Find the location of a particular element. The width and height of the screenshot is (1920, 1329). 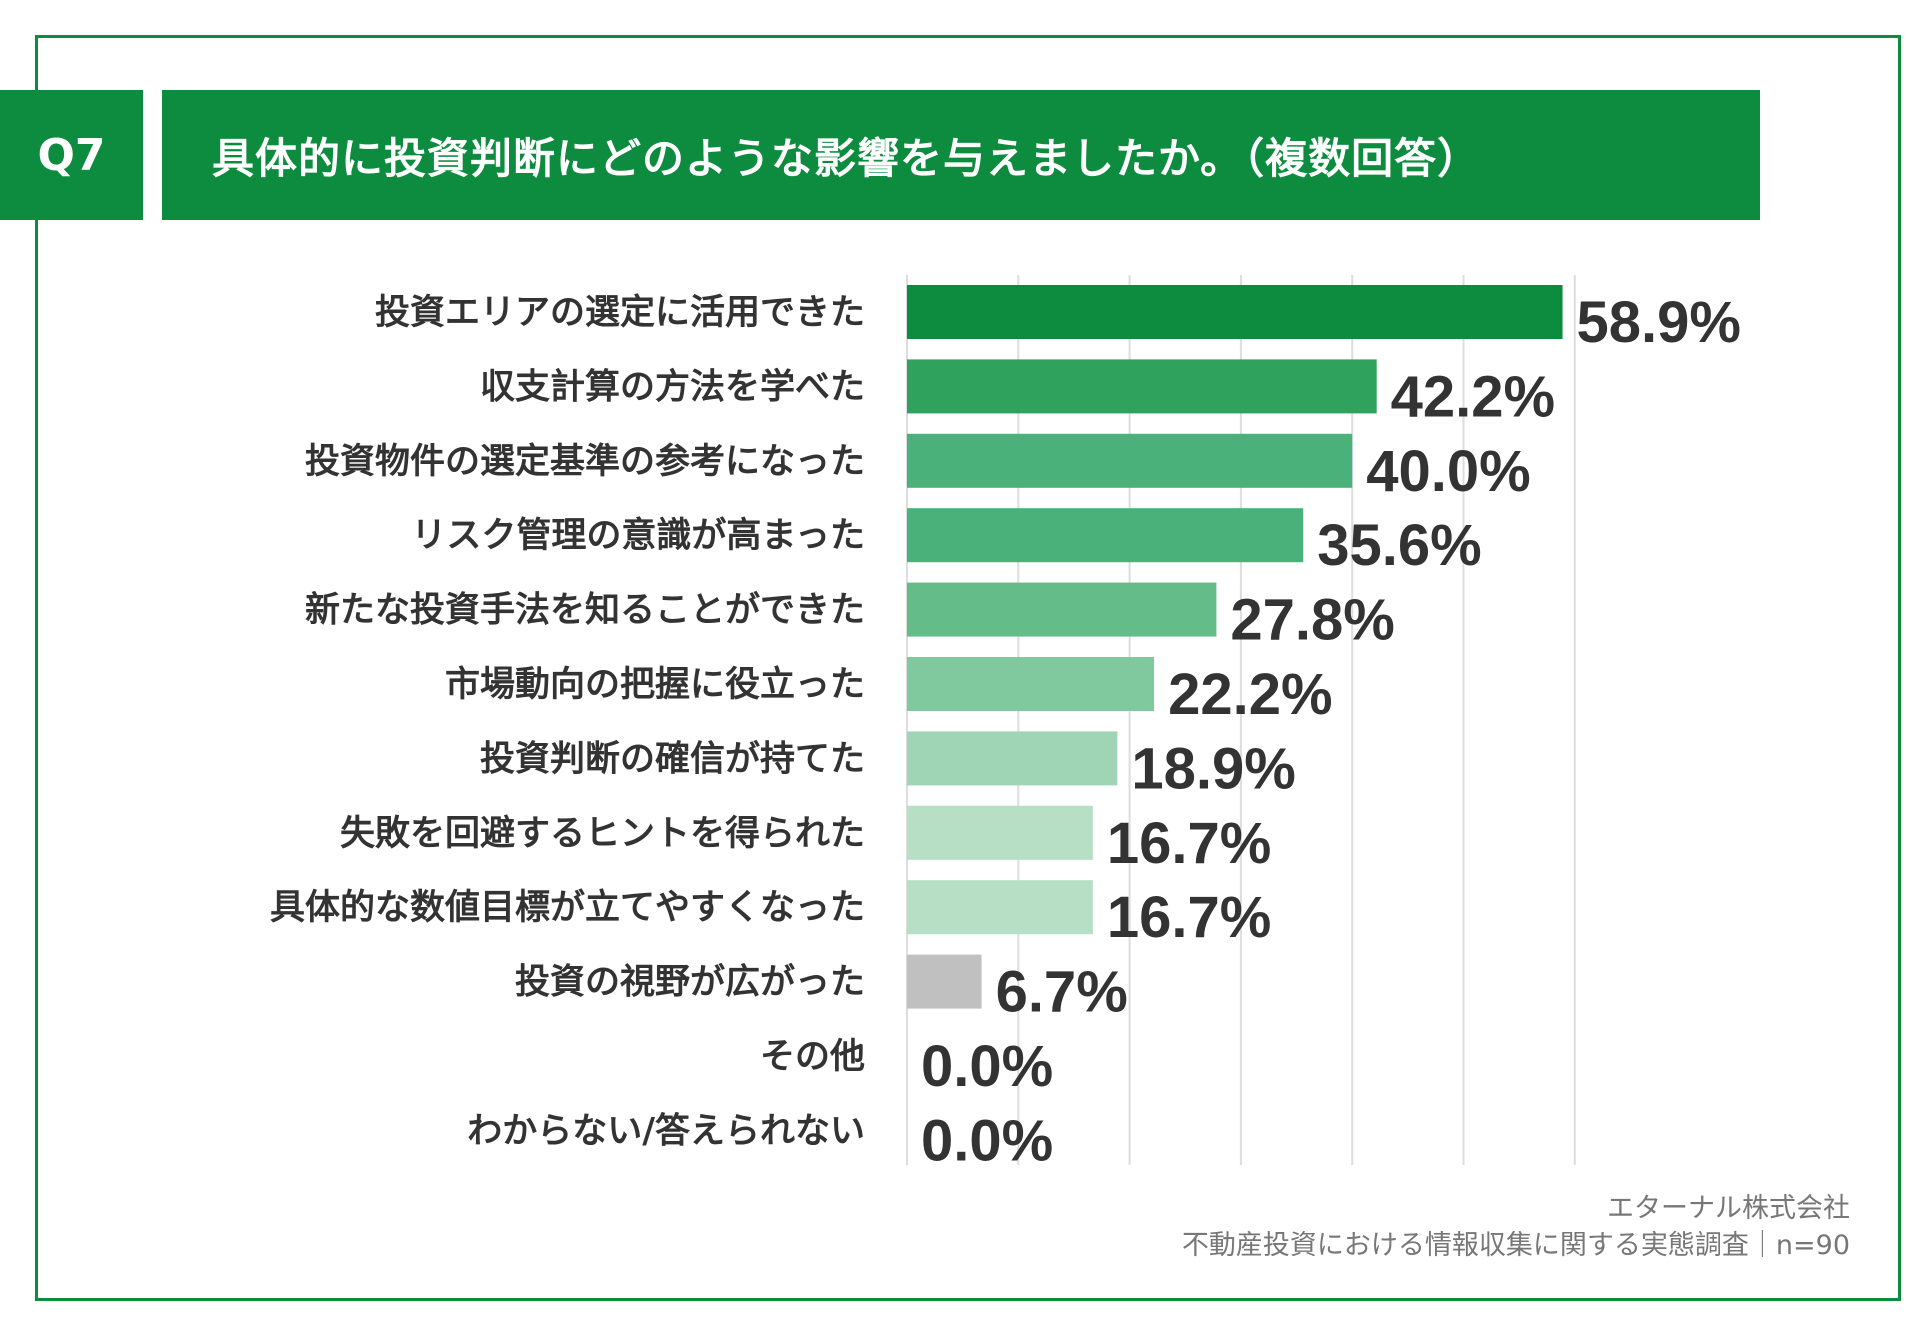

question-badge: Q7 is located at coordinates (71, 155).